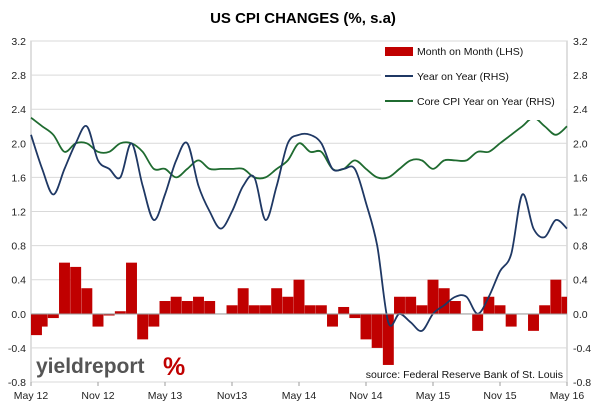 This screenshot has height=409, width=607. What do you see at coordinates (580, 315) in the screenshot?
I see `y-right-tick-label: 0.0` at bounding box center [580, 315].